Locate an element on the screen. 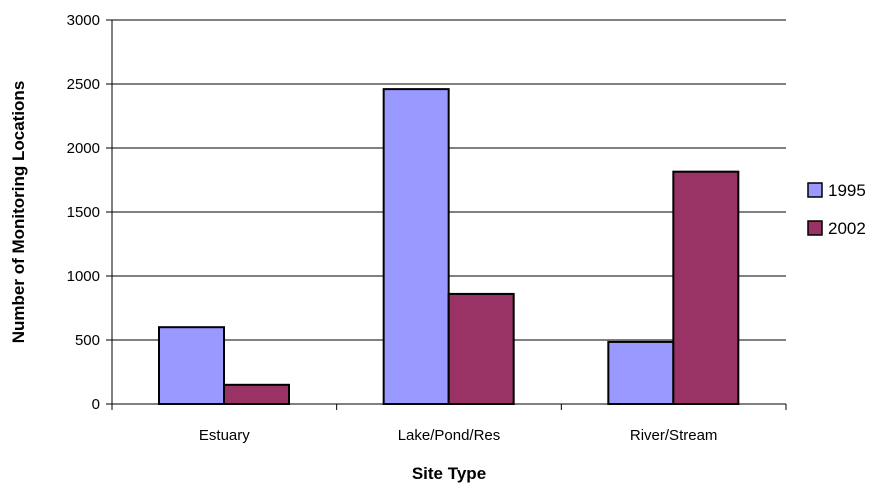 This screenshot has width=891, height=492. y-tick-label: 2000 is located at coordinates (83, 148).